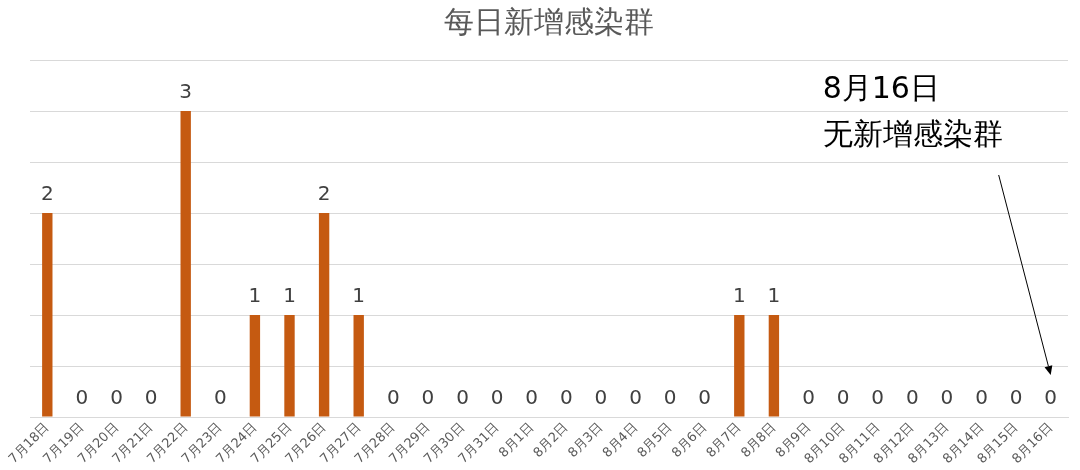  Describe the element at coordinates (186, 91) in the screenshot. I see `data-label: 3` at that location.